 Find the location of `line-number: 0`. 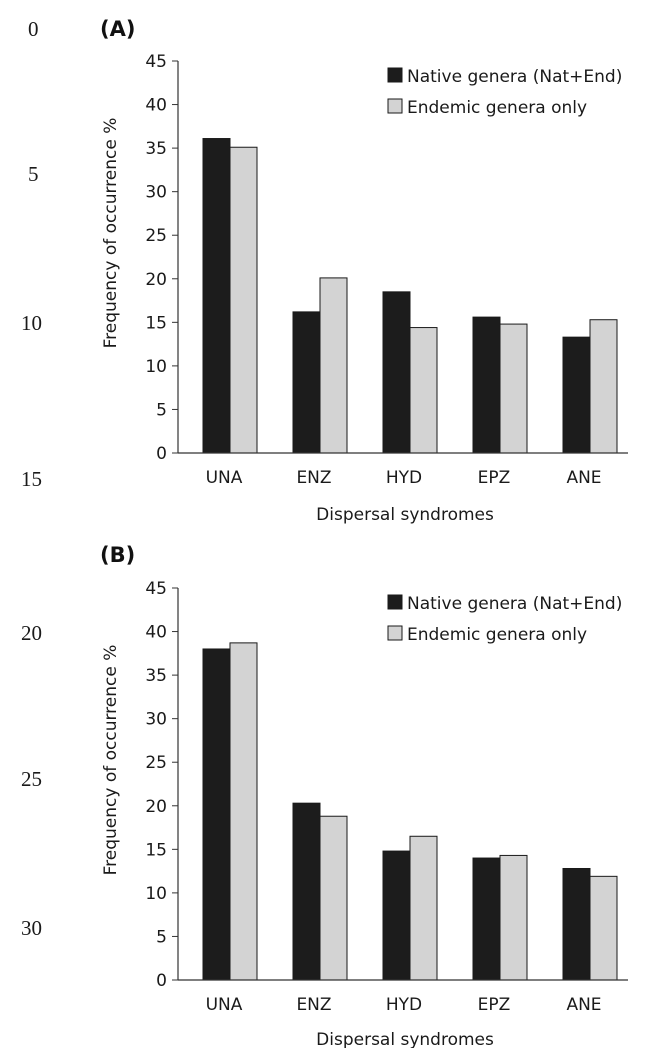

line-number: 0 is located at coordinates (33, 29).